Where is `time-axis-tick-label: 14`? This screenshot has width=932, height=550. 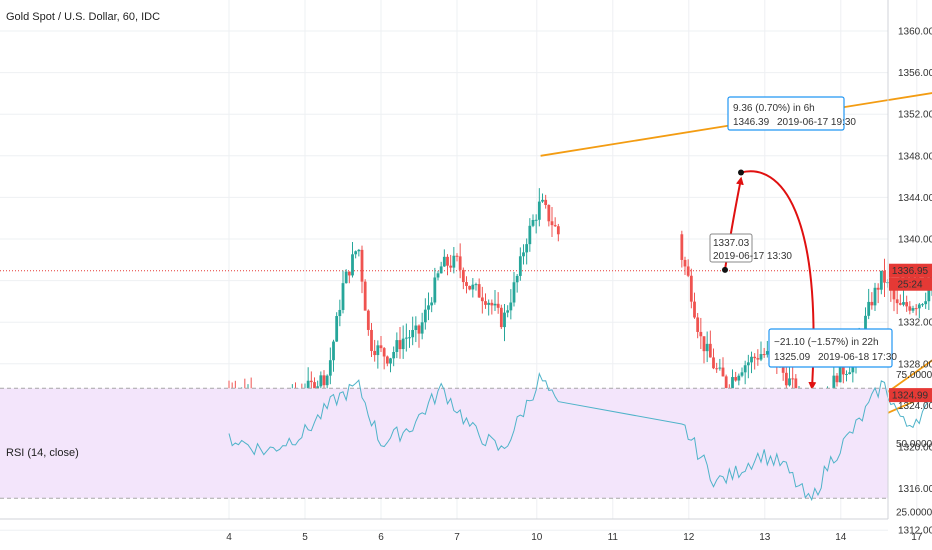 time-axis-tick-label: 14 is located at coordinates (841, 537).